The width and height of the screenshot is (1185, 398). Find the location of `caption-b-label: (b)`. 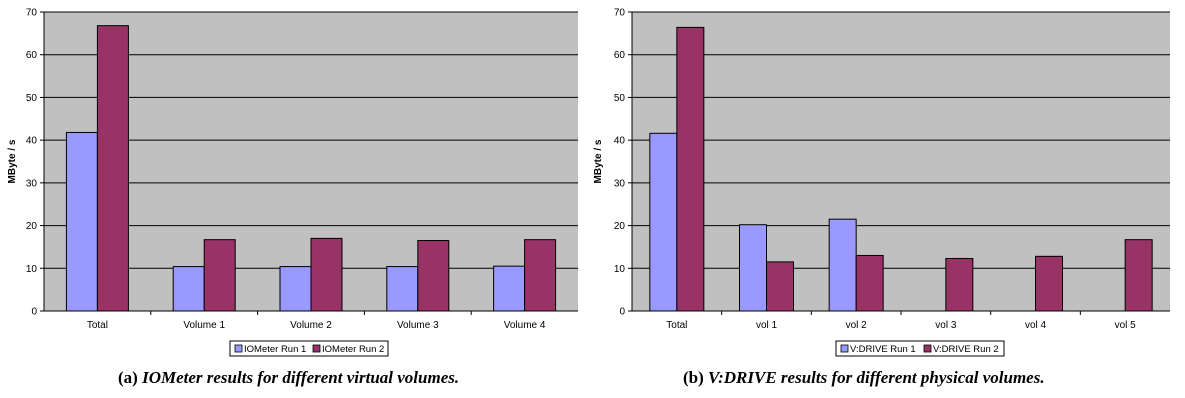

caption-b-label: (b) is located at coordinates (693, 377).